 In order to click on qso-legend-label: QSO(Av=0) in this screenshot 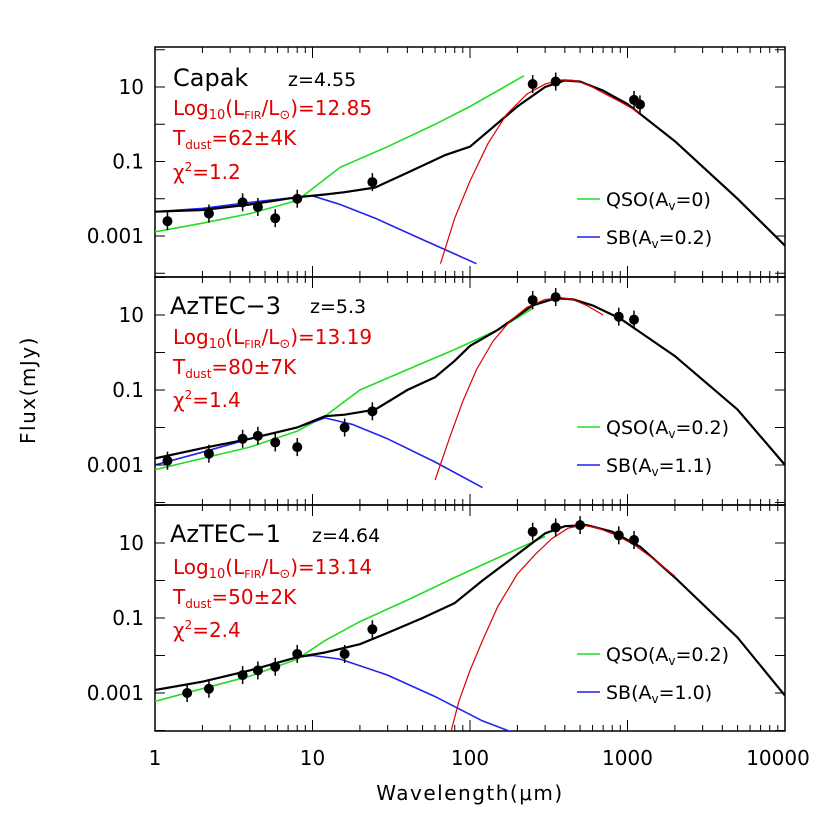, I will do `click(658, 201)`.